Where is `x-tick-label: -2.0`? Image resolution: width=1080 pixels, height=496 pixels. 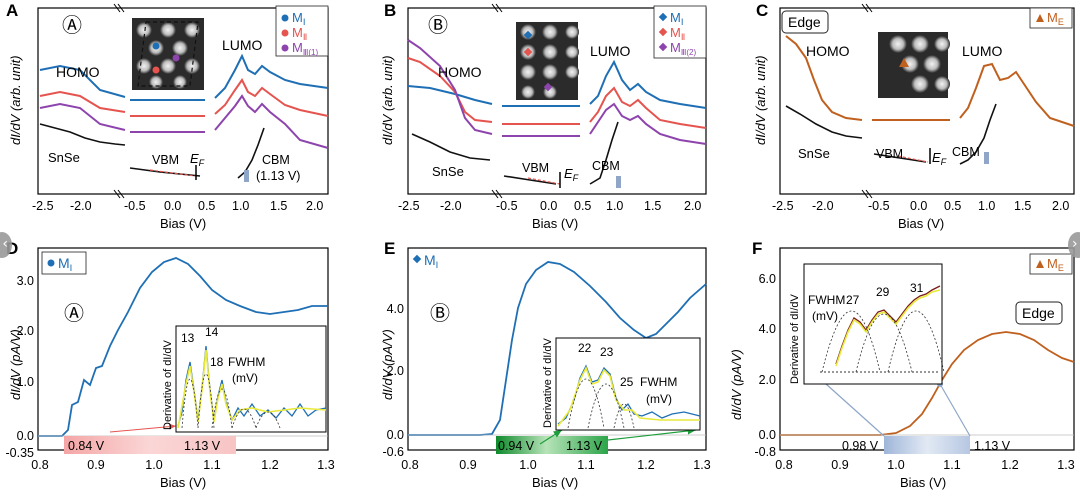
x-tick-label: -2.0 is located at coordinates (451, 206).